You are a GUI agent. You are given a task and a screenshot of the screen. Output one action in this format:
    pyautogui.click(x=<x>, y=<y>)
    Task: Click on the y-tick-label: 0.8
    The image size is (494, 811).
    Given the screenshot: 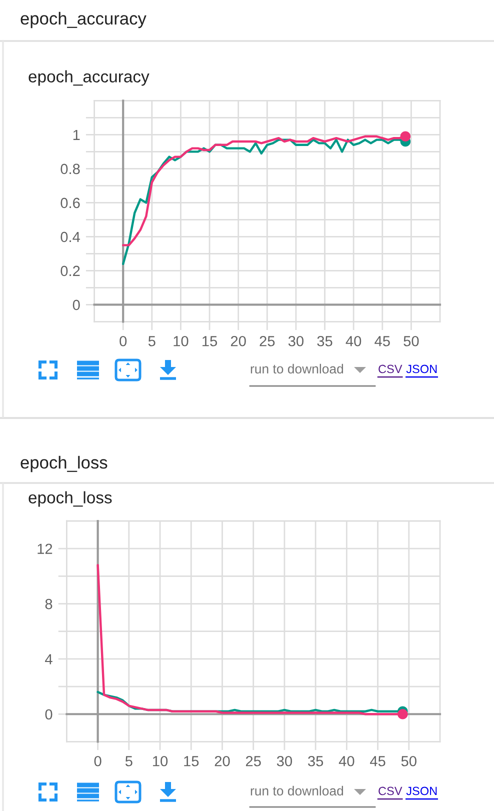 What is the action you would take?
    pyautogui.click(x=70, y=169)
    